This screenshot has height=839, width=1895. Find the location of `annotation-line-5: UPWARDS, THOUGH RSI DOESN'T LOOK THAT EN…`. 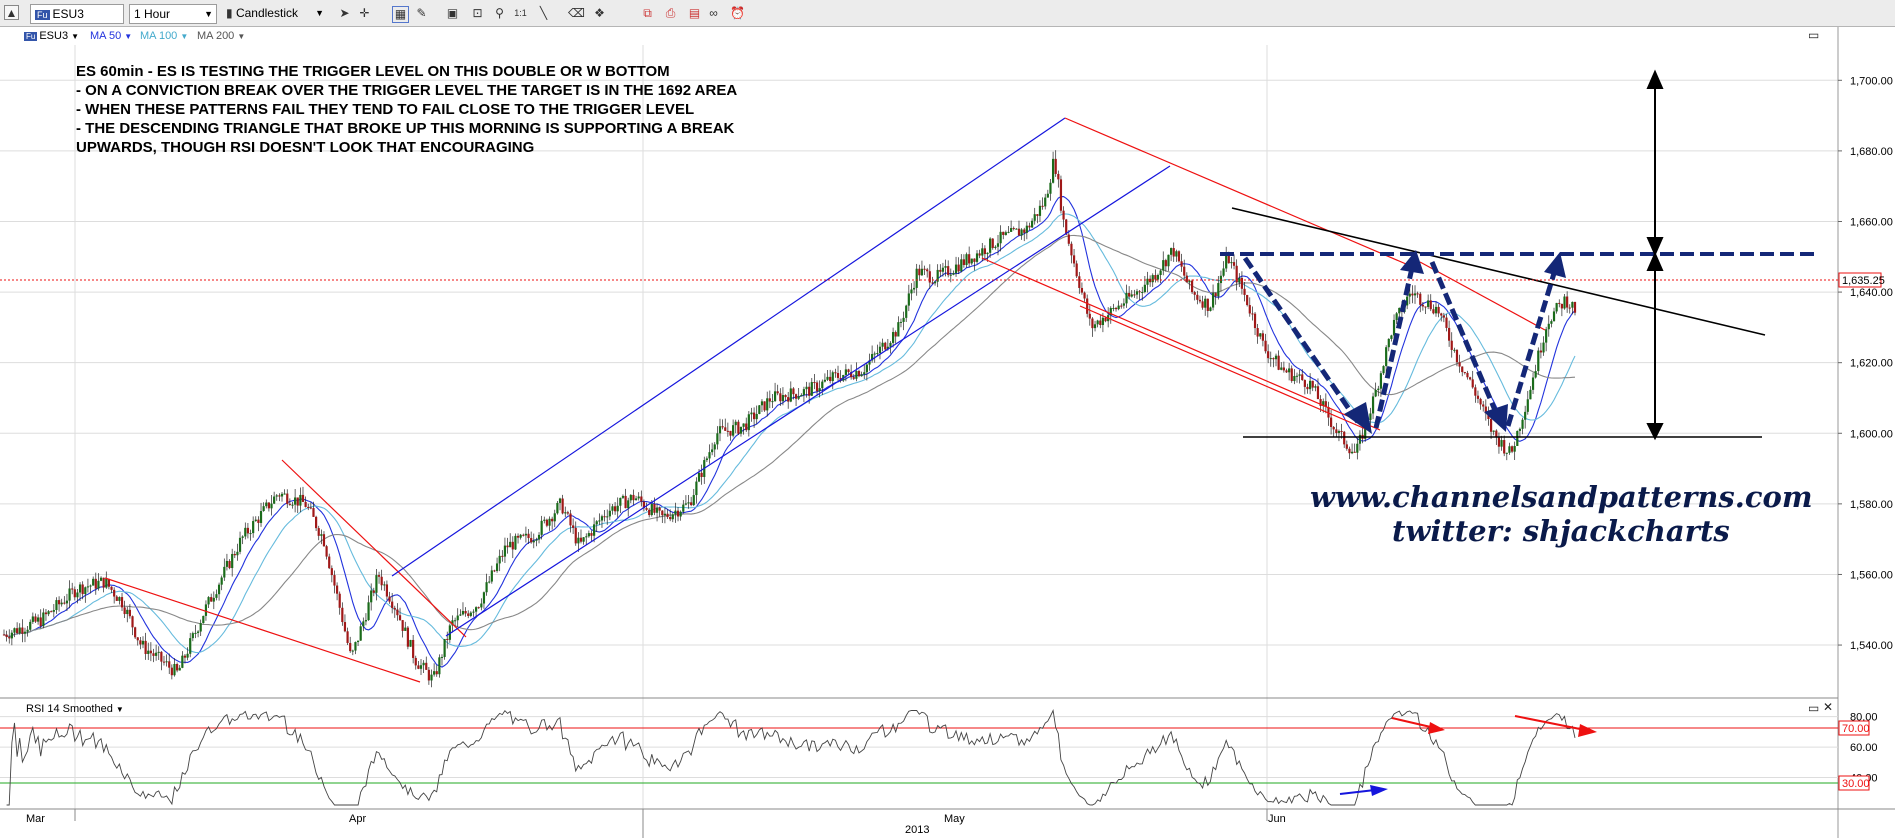

annotation-line-5: UPWARDS, THOUGH RSI DOESN'T LOOK THAT EN… is located at coordinates (305, 147).